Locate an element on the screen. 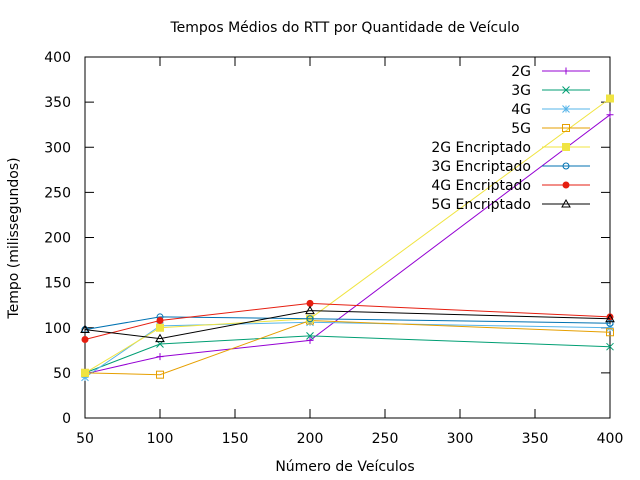  legend-label: 3G is located at coordinates (521, 91).